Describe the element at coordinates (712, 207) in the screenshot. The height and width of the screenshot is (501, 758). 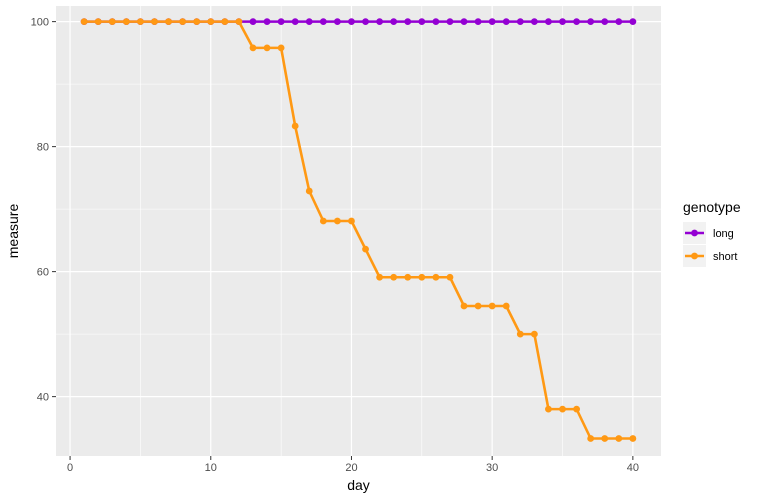
I see `legend-title: genotype` at that location.